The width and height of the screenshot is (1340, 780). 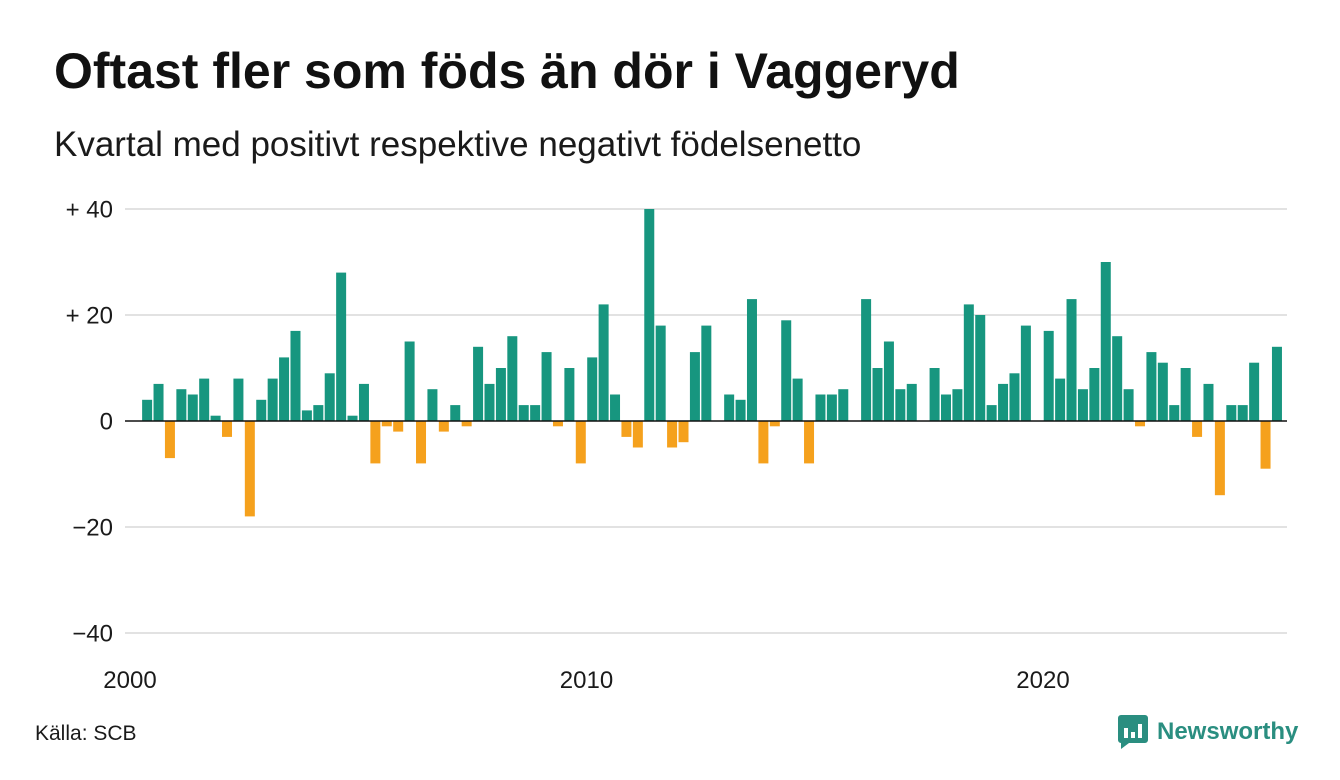 What do you see at coordinates (295, 375) in the screenshot?
I see `bar-2003-Q3` at bounding box center [295, 375].